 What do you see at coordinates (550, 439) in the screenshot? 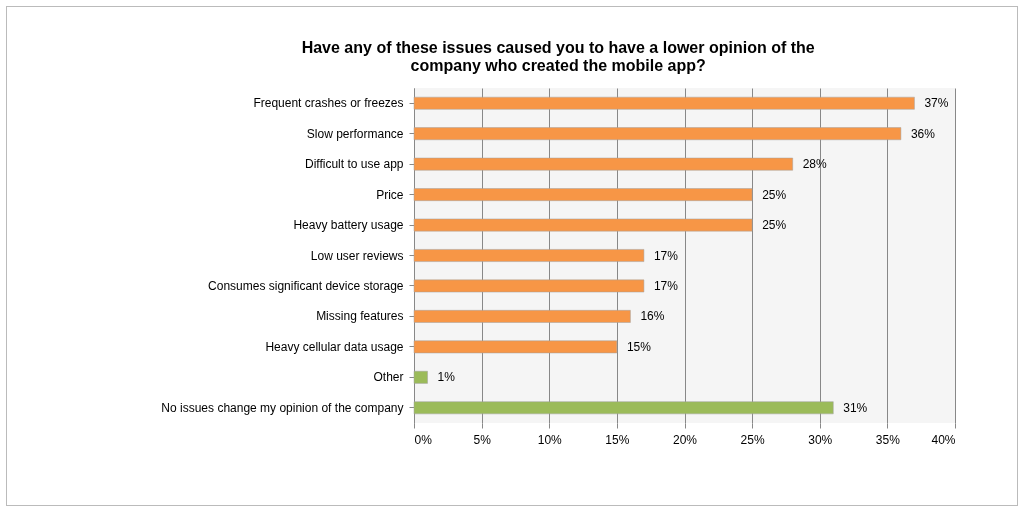
I see `x-tick-label: 10%` at bounding box center [550, 439].